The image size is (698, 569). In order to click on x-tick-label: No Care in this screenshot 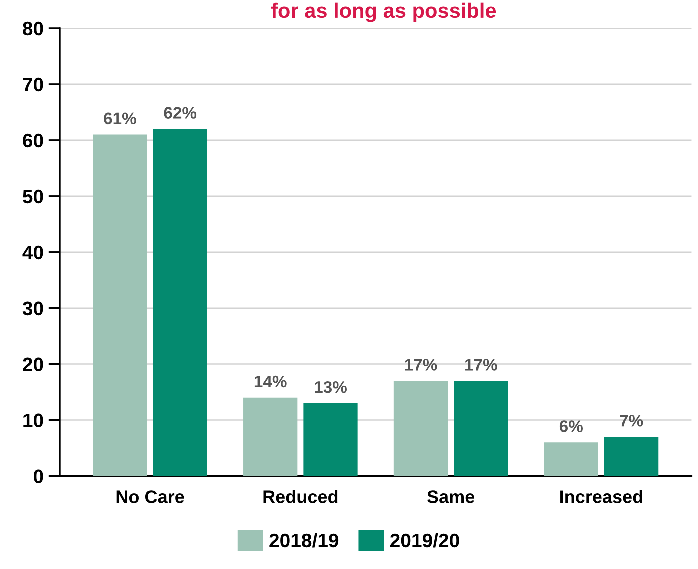, I will do `click(150, 497)`.